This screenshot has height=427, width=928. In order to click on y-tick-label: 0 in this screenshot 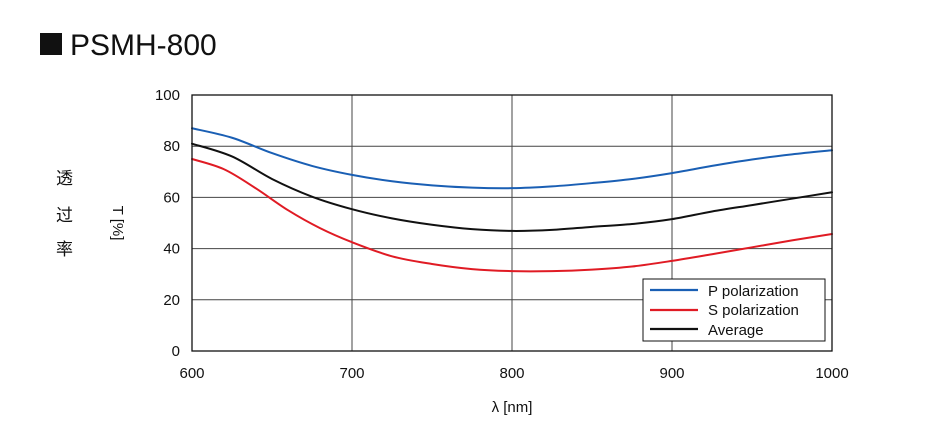, I will do `click(176, 351)`.